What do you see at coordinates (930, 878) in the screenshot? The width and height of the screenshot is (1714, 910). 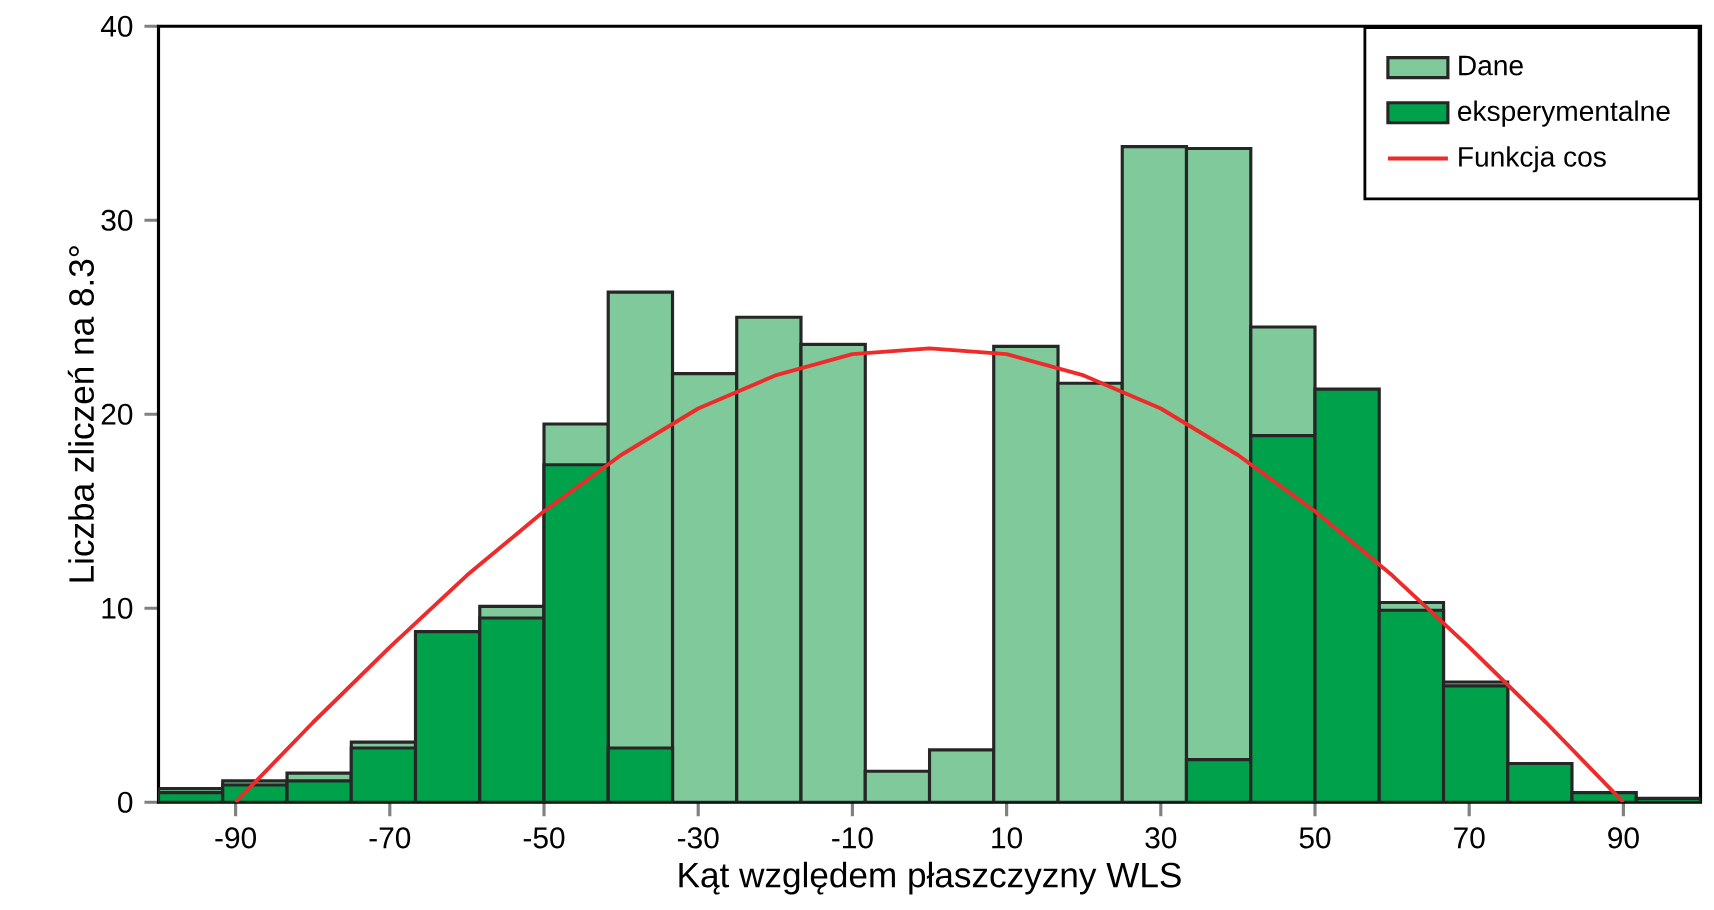 I see `x-axis-title: Kąt względem płaszczyzny WLS` at bounding box center [930, 878].